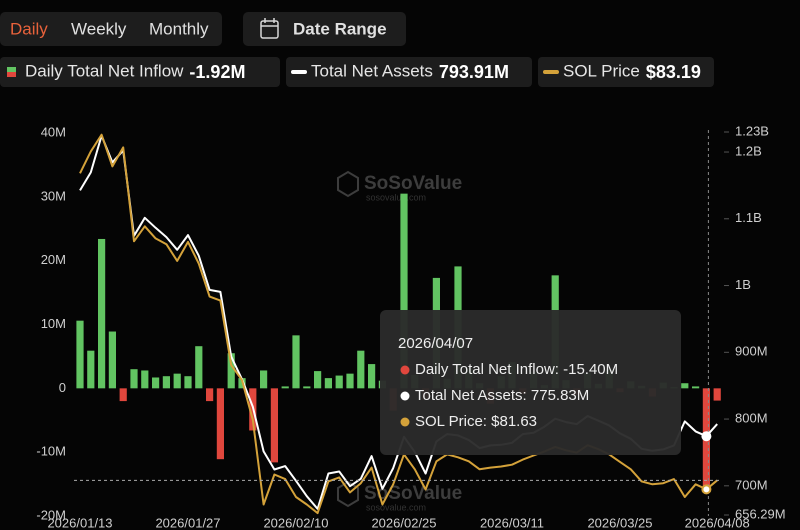 Image resolution: width=800 pixels, height=530 pixels. I want to click on tooltip-box, so click(530, 382).